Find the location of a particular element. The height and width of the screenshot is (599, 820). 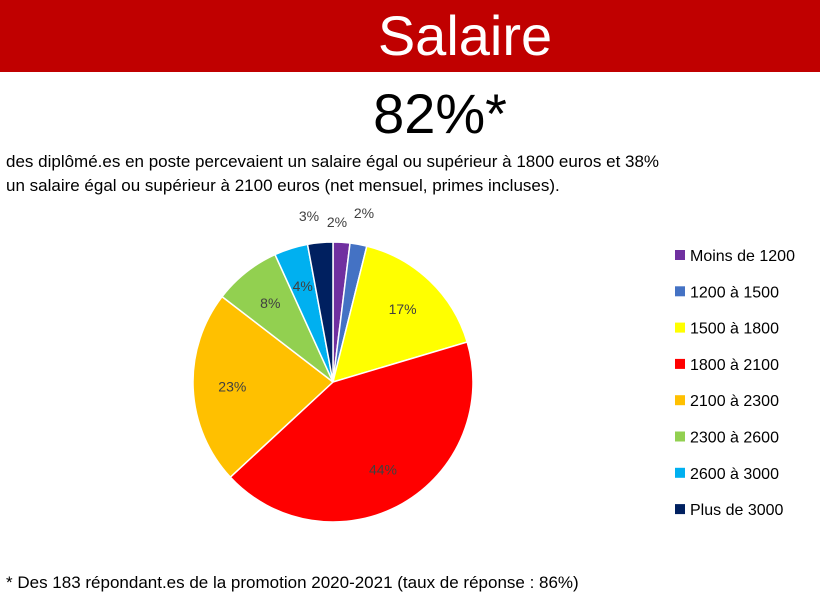

legend-label-4: 1800 à 2100 is located at coordinates (734, 365).